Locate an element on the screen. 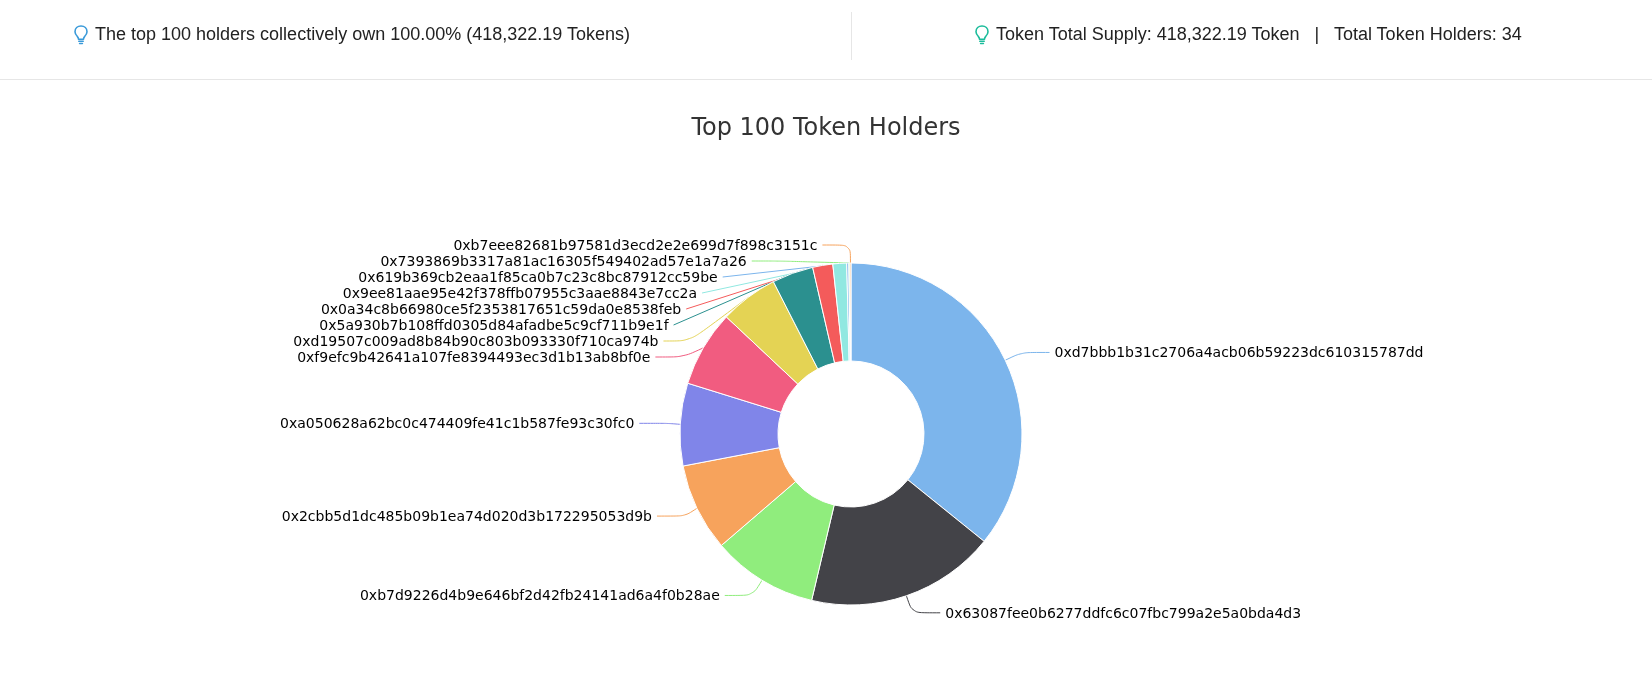 The width and height of the screenshot is (1652, 692). slice-label: 0xf9efc9b42641a107fe8394493ec3d1b13ab8bf0e is located at coordinates (474, 357).